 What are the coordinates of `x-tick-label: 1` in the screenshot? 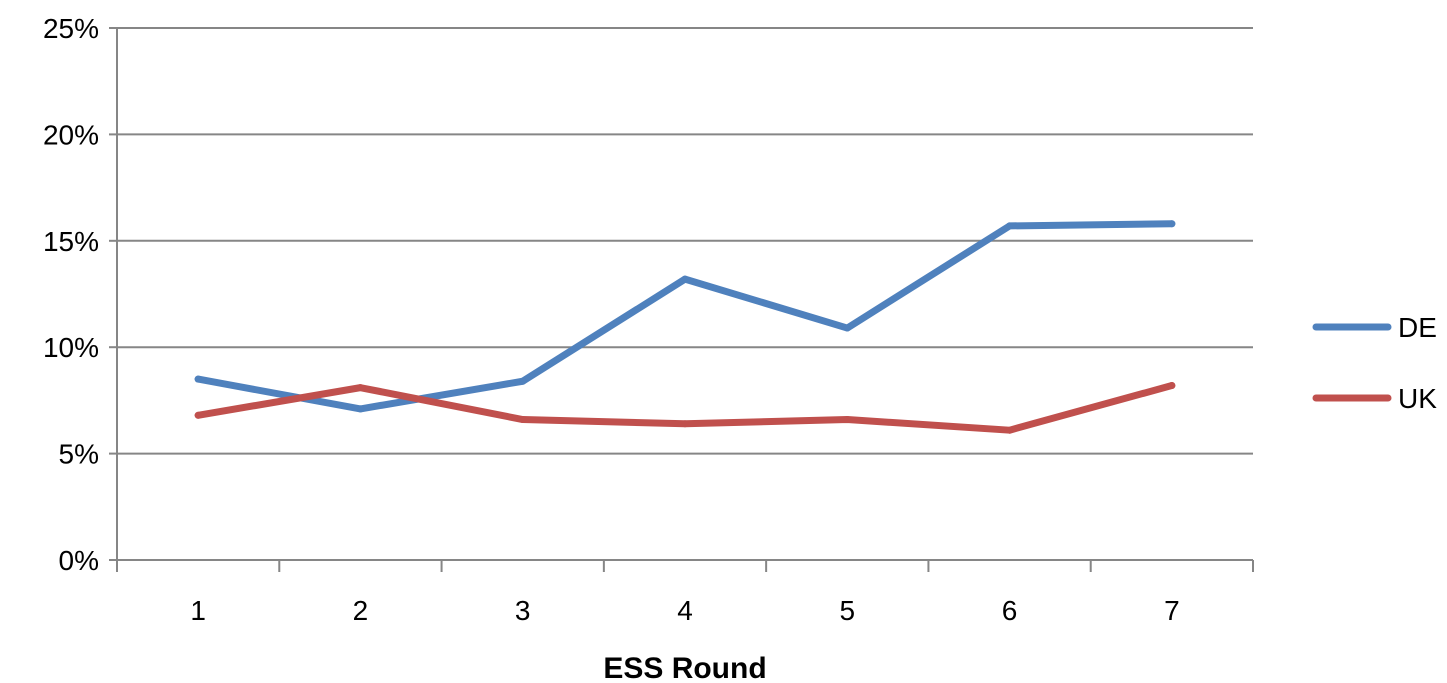 It's located at (198, 610).